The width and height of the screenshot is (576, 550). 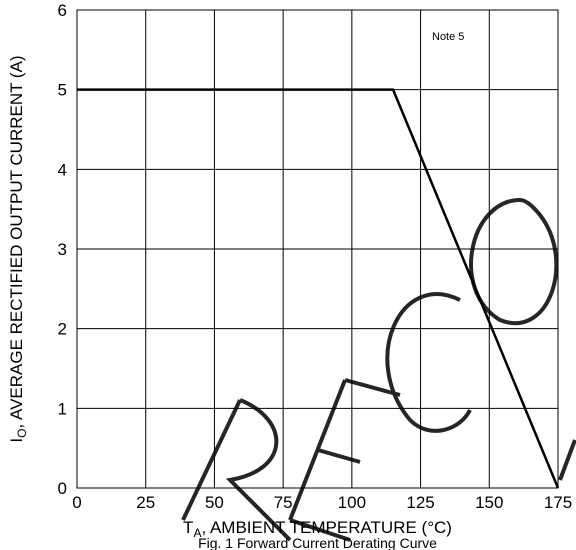 What do you see at coordinates (22, 433) in the screenshot?
I see `y-axis-label-sub: O` at bounding box center [22, 433].